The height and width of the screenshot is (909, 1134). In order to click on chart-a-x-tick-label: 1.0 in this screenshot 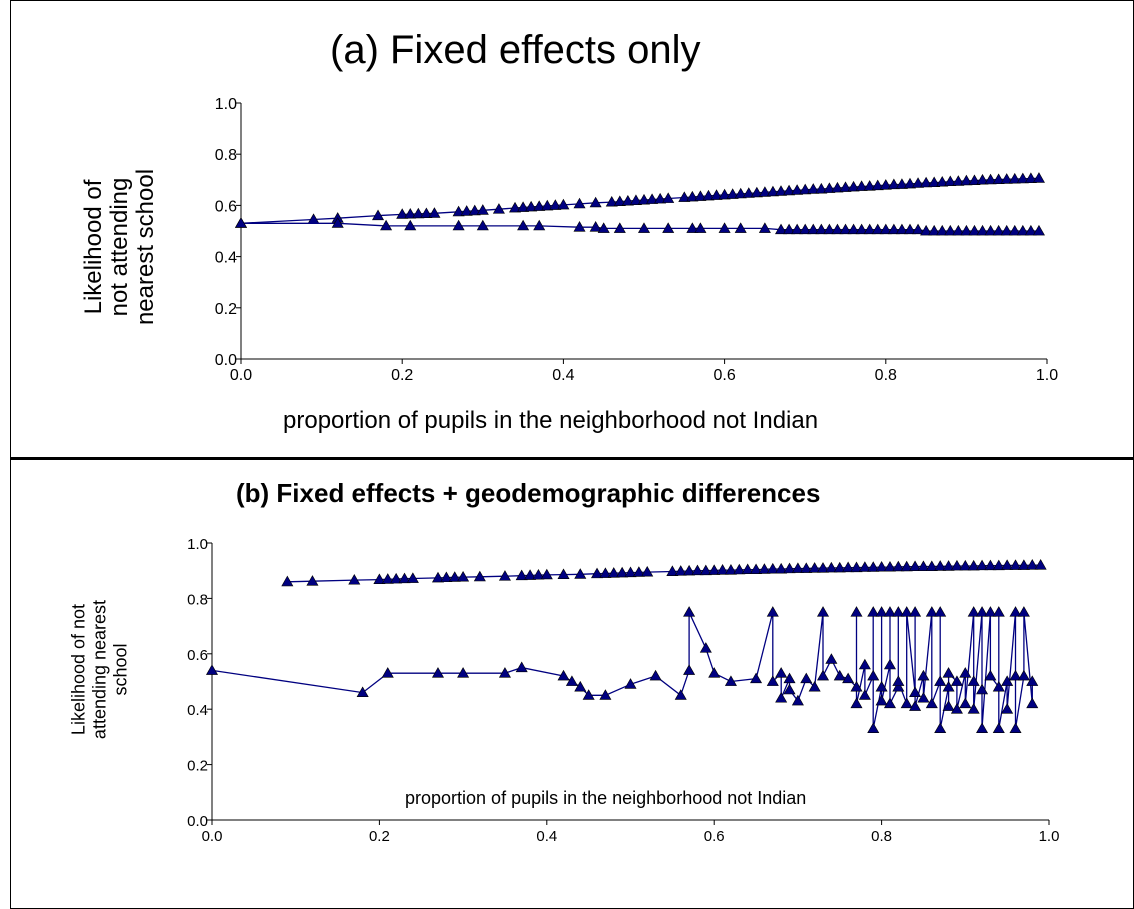, I will do `click(1047, 375)`.